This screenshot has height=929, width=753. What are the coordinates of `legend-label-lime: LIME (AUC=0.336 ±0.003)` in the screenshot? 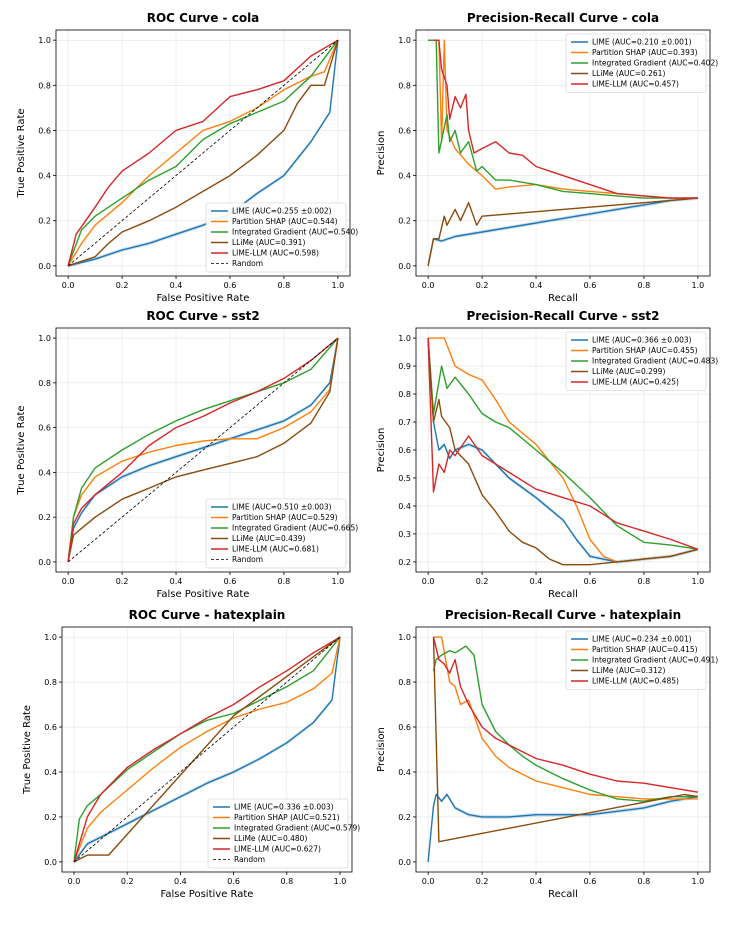 It's located at (284, 807).